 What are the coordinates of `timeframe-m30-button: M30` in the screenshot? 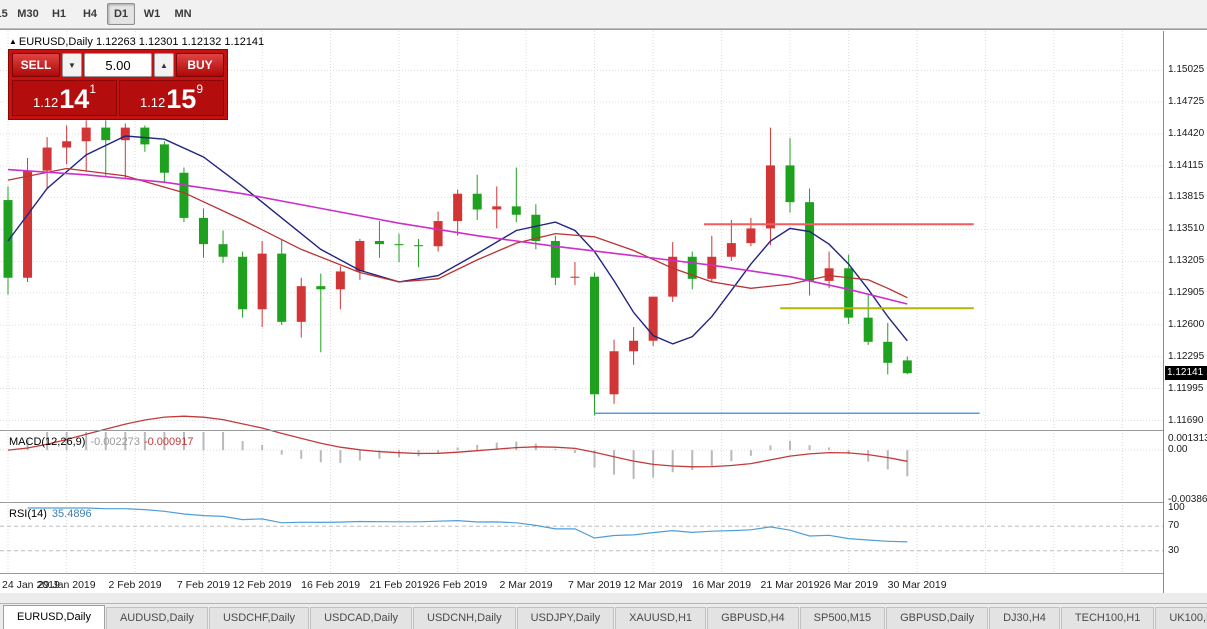 It's located at (28, 14).